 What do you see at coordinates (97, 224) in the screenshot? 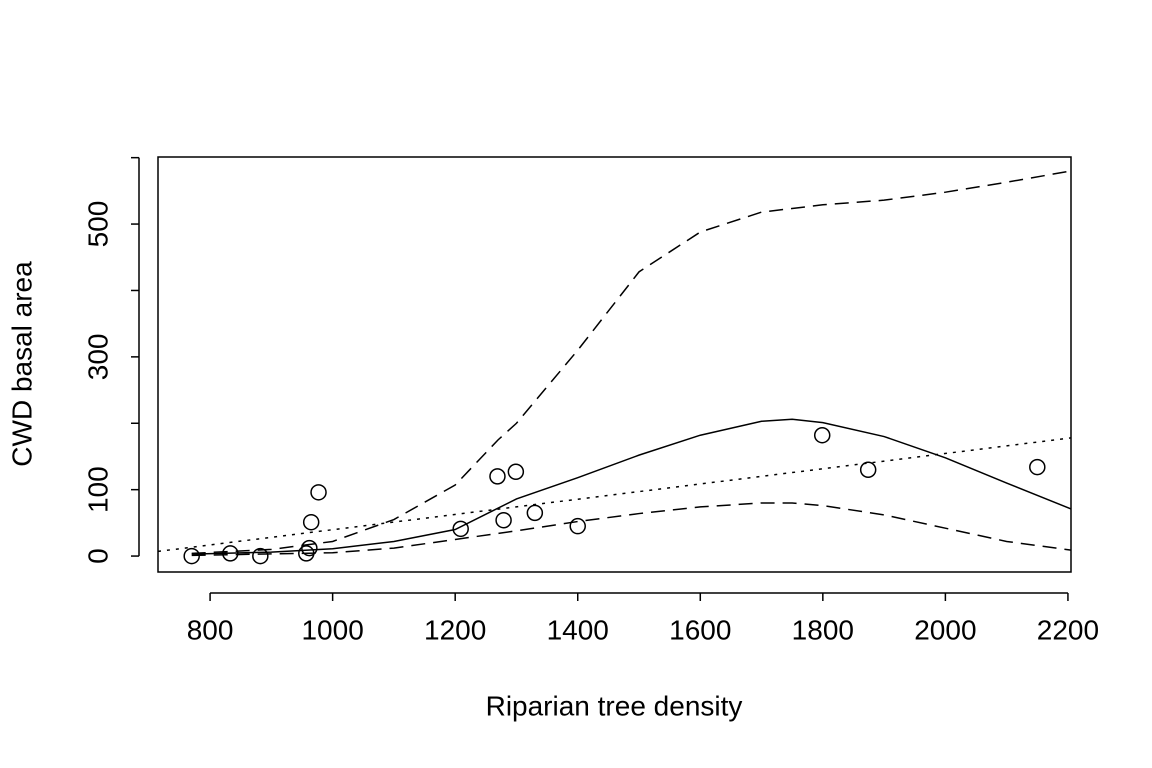
I see `y-tick-label: 500` at bounding box center [97, 224].